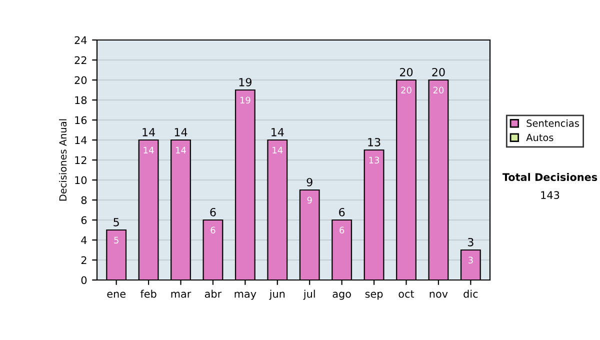 The width and height of the screenshot is (600, 340). What do you see at coordinates (148, 294) in the screenshot?
I see `x-tick-label: feb` at bounding box center [148, 294].